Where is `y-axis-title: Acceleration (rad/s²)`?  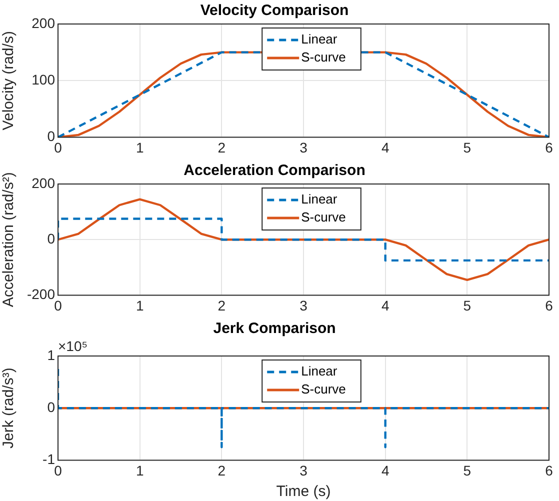
y-axis-title: Acceleration (rad/s²) is located at coordinates (9, 240).